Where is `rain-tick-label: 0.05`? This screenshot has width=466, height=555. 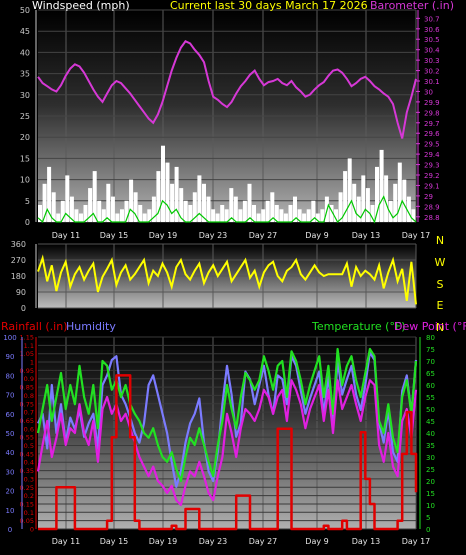 rain-tick-label: 0.05 is located at coordinates (27, 521).